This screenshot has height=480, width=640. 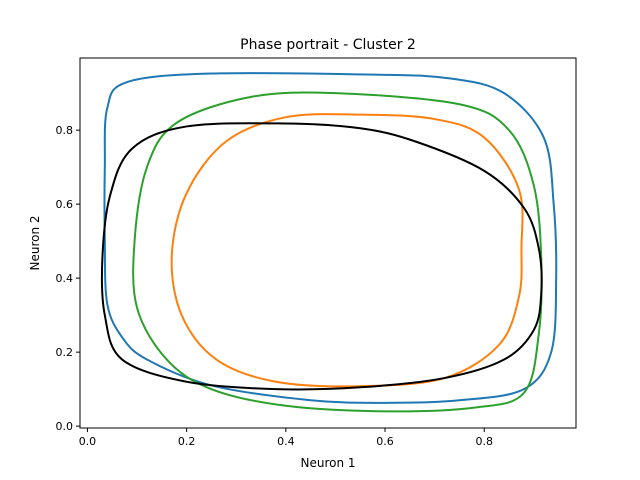 What do you see at coordinates (328, 45) in the screenshot?
I see `chart-title: Phase portrait - Cluster 2` at bounding box center [328, 45].